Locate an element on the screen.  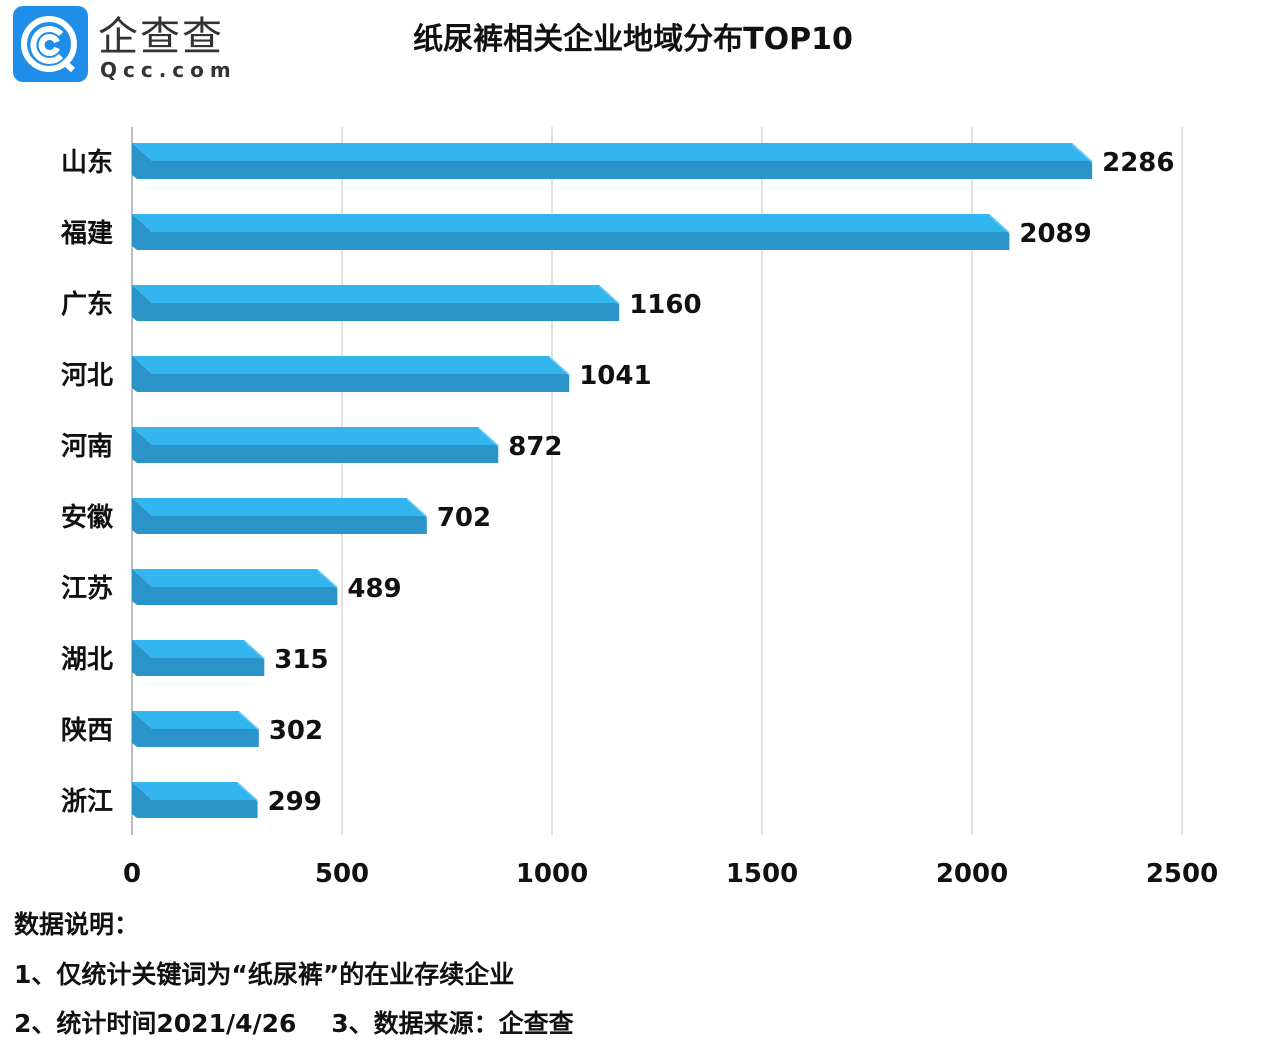
notes-heading: 数据说明： is located at coordinates (77, 924).